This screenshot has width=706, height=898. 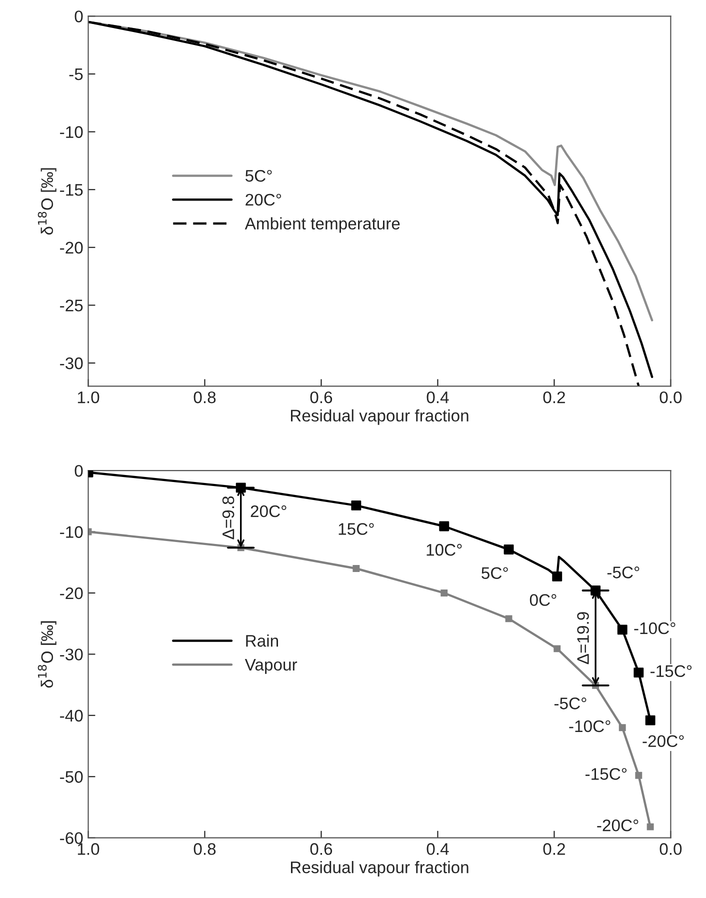 I want to click on legend-label: 5C°, so click(x=258, y=176).